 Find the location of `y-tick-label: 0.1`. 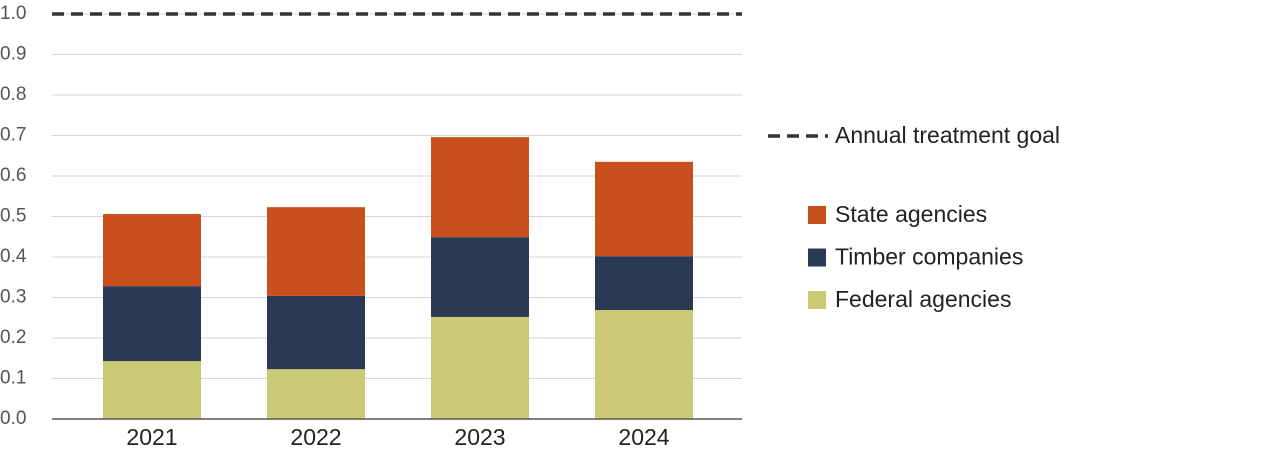

y-tick-label: 0.1 is located at coordinates (13, 378).